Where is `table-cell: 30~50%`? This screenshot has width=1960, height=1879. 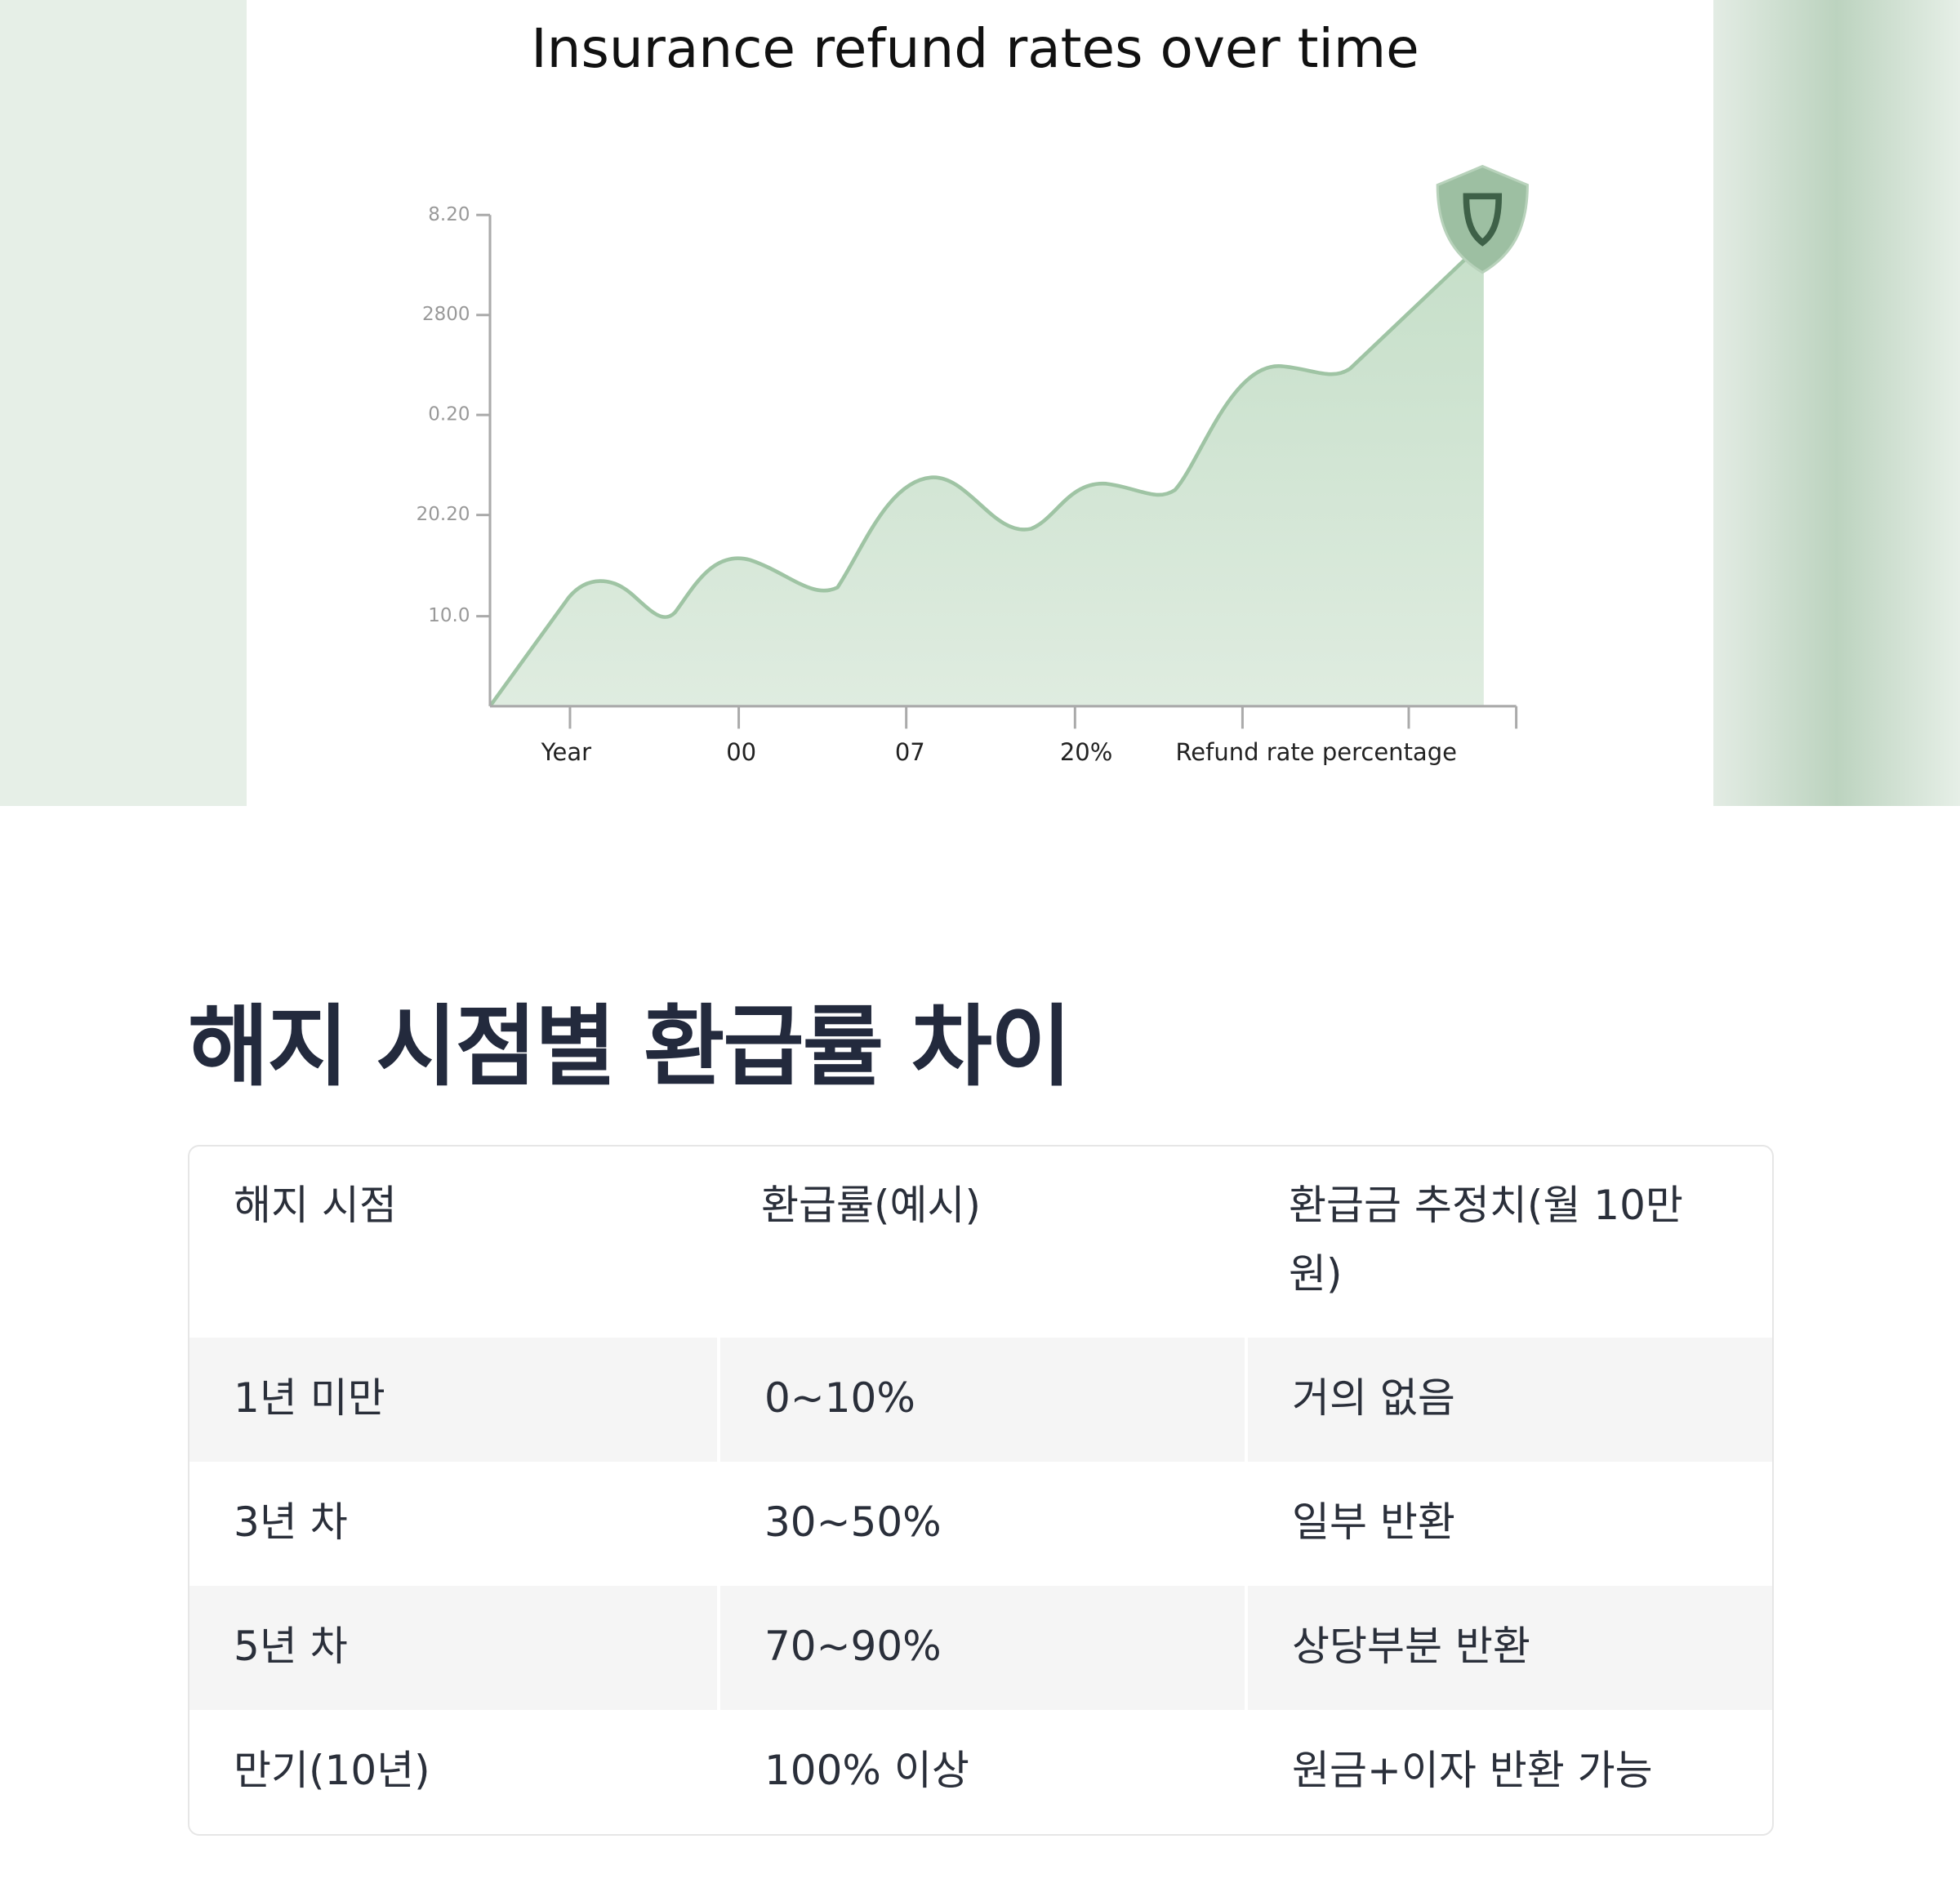 table-cell: 30~50% is located at coordinates (981, 1524).